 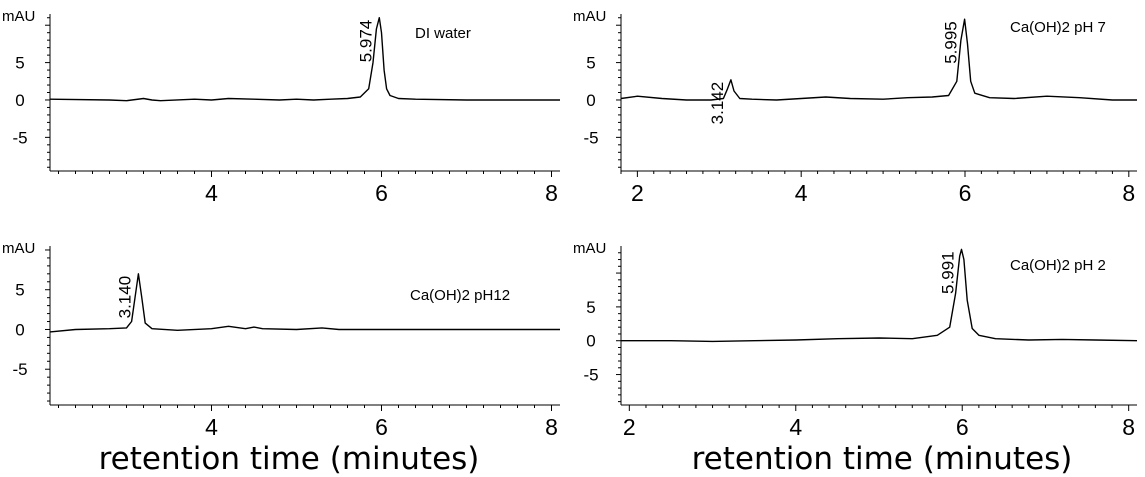 I want to click on x-axis-label-left: retention time (minutes), so click(x=289, y=459).